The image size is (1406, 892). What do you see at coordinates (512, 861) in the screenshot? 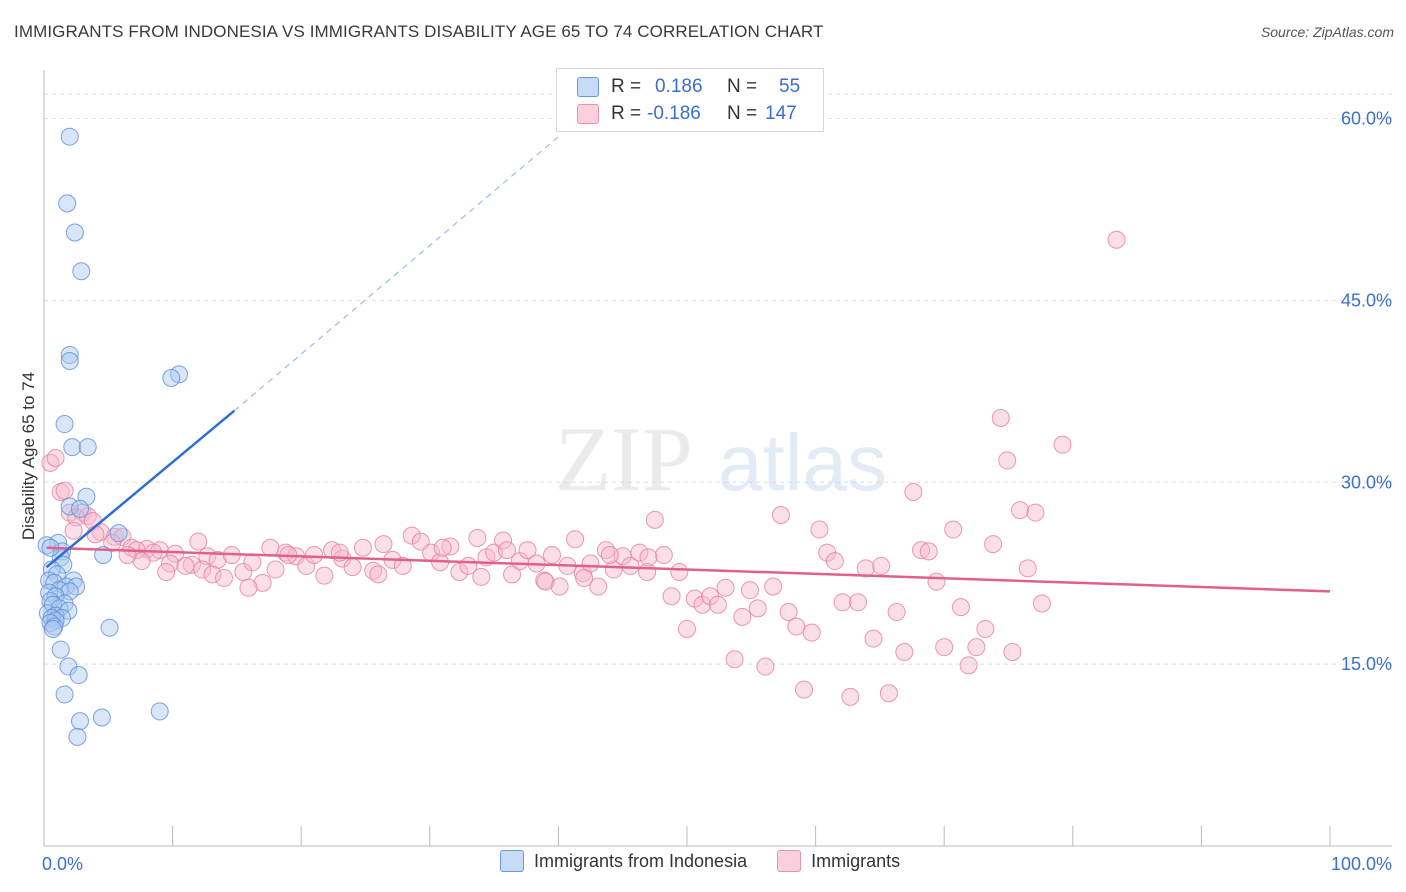
I see `legend-swatch-indonesia` at bounding box center [512, 861].